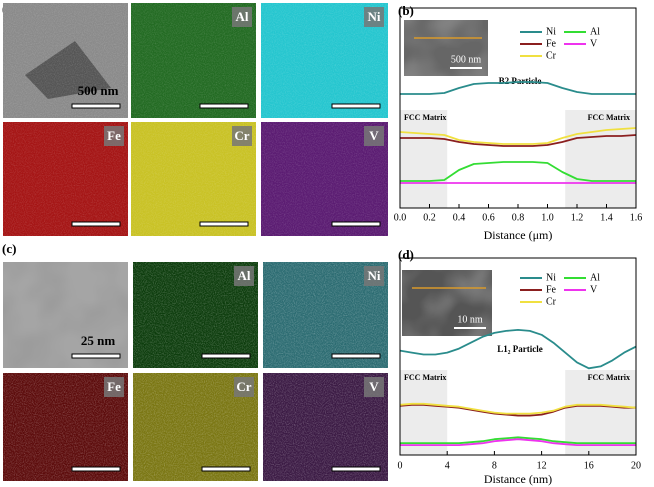 This screenshot has height=487, width=654. Describe the element at coordinates (9, 248) in the screenshot. I see `panel-label: (c)` at that location.